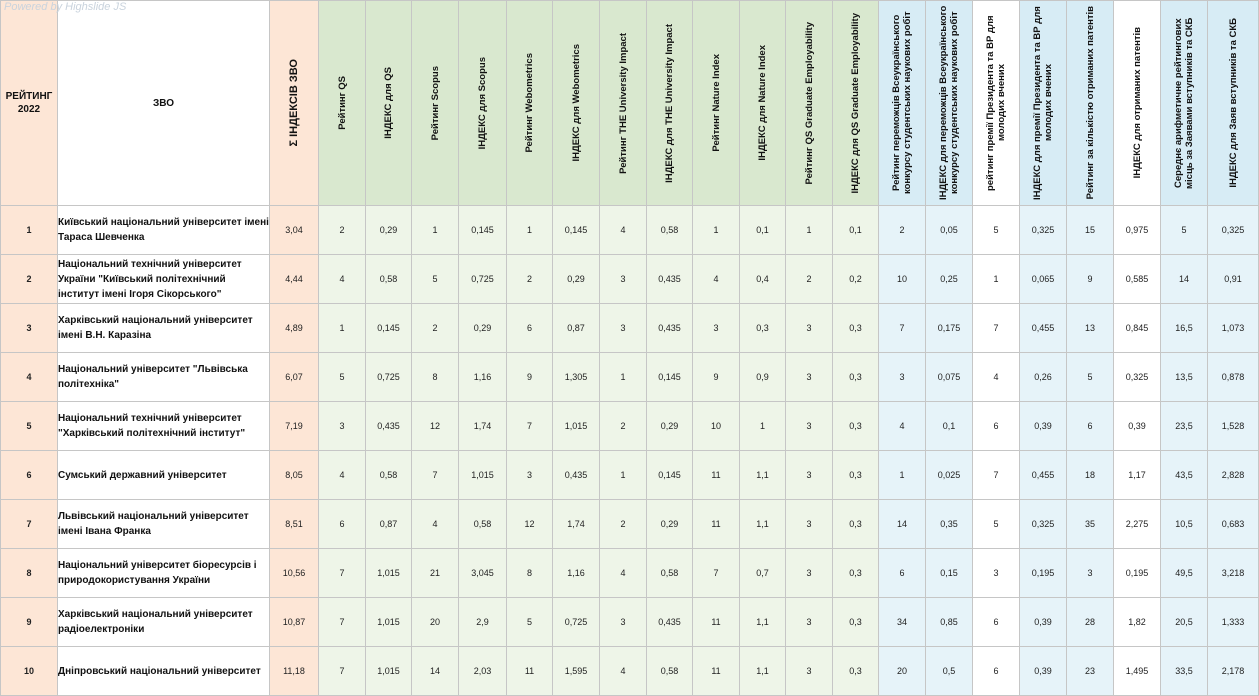 This screenshot has width=1259, height=696. I want to click on value-cell: 0,845, so click(1137, 328).